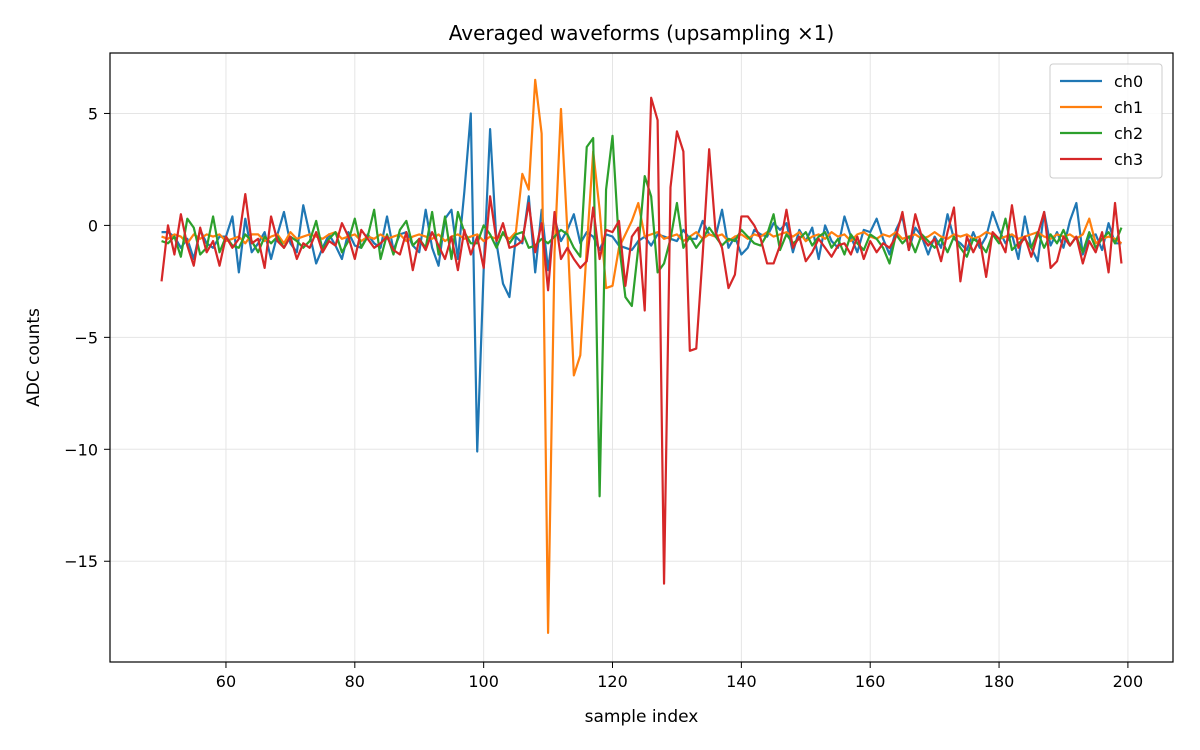 This screenshot has width=1200, height=750. Describe the element at coordinates (1128, 681) in the screenshot. I see `x-tick-label: 200` at that location.